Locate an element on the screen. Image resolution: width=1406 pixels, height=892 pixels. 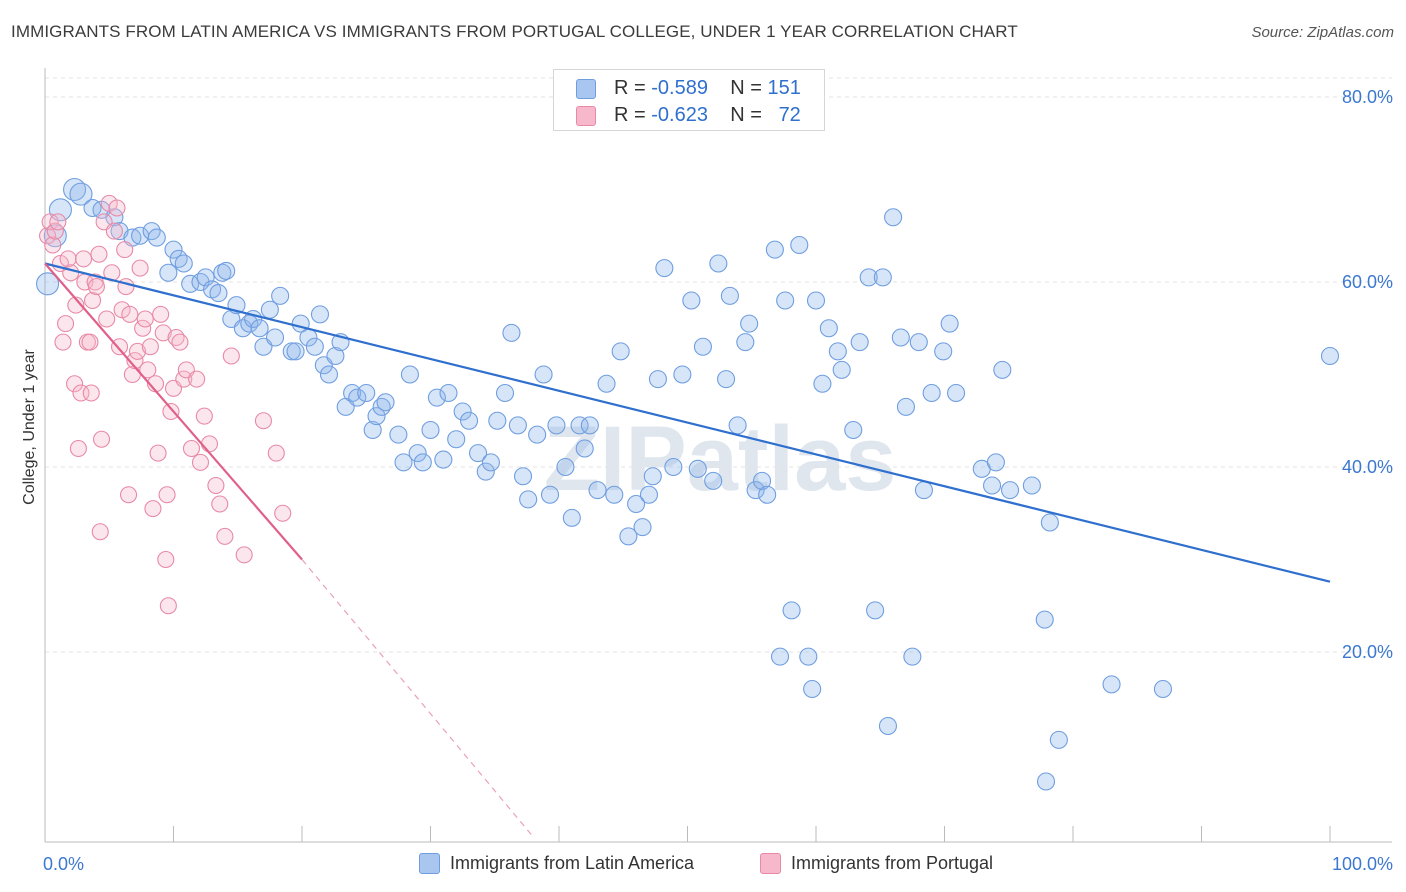
bottom-legend-label-latin-america: Immigrants from Latin America is located at coordinates (572, 863).